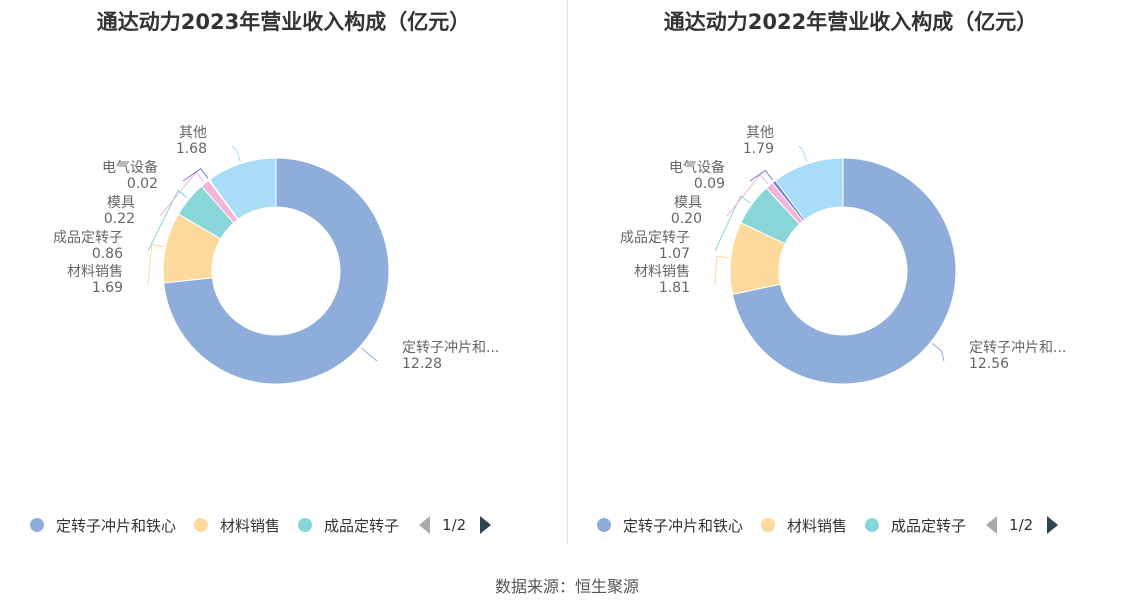 The image size is (1134, 612). I want to click on slice-value-label: 1.81, so click(674, 288).